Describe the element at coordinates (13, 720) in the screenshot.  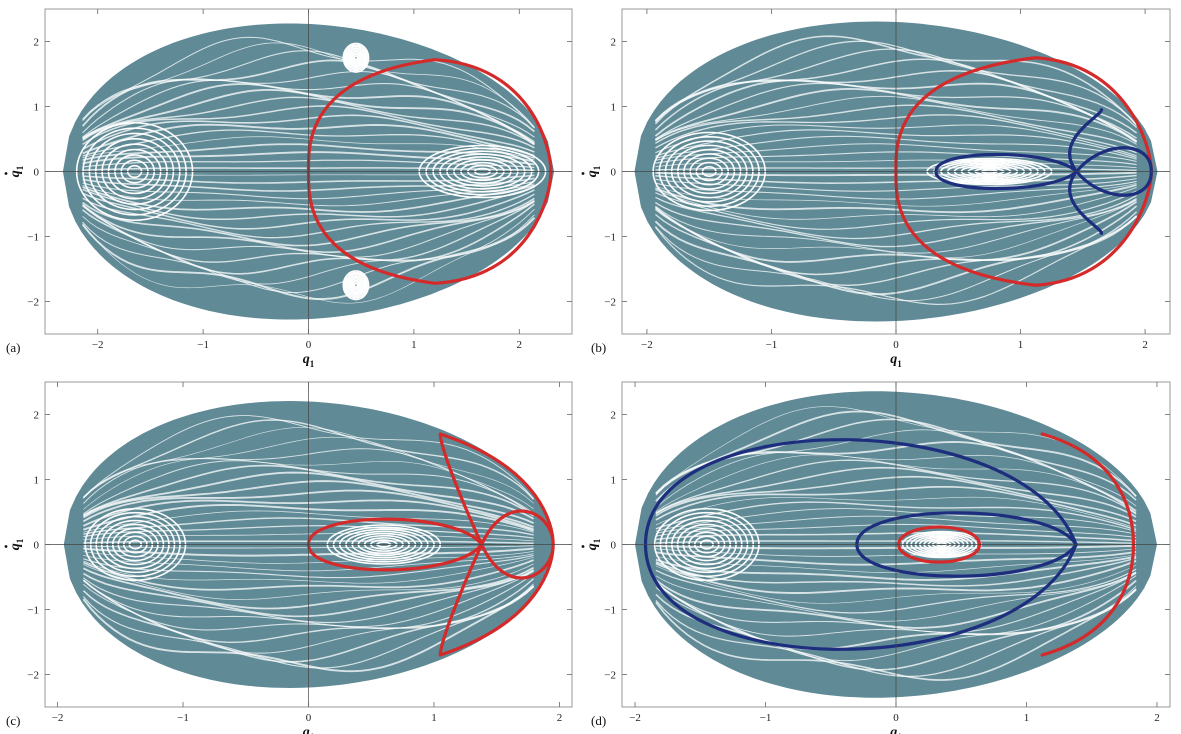
I see `panel-label: (c)` at that location.